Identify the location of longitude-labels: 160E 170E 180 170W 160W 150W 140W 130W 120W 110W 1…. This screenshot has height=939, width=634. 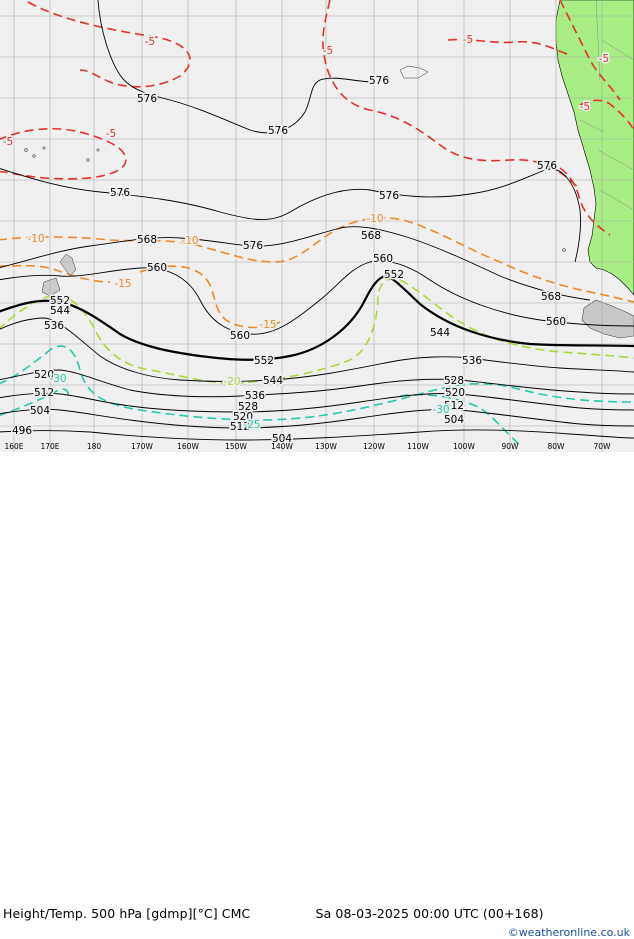
(307, 446).